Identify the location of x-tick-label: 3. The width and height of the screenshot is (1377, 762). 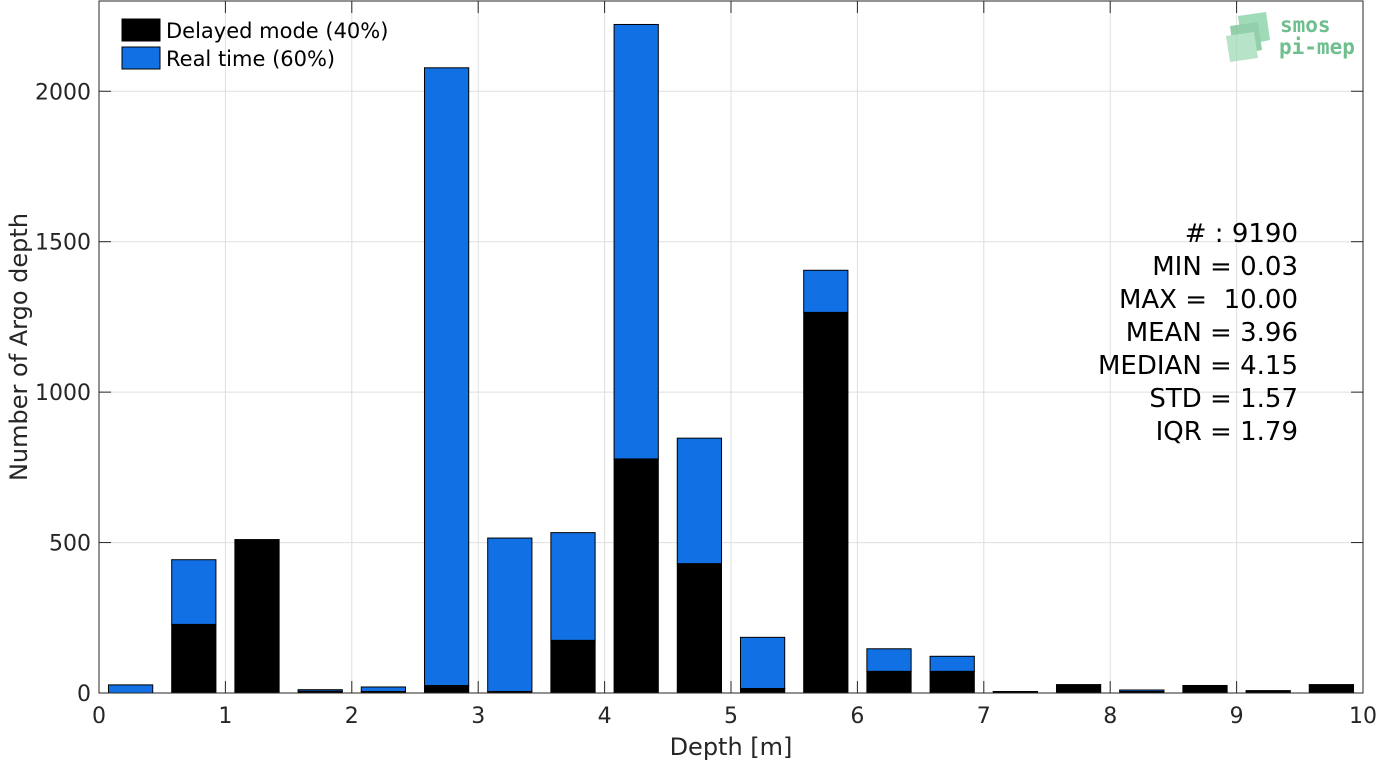
(478, 716).